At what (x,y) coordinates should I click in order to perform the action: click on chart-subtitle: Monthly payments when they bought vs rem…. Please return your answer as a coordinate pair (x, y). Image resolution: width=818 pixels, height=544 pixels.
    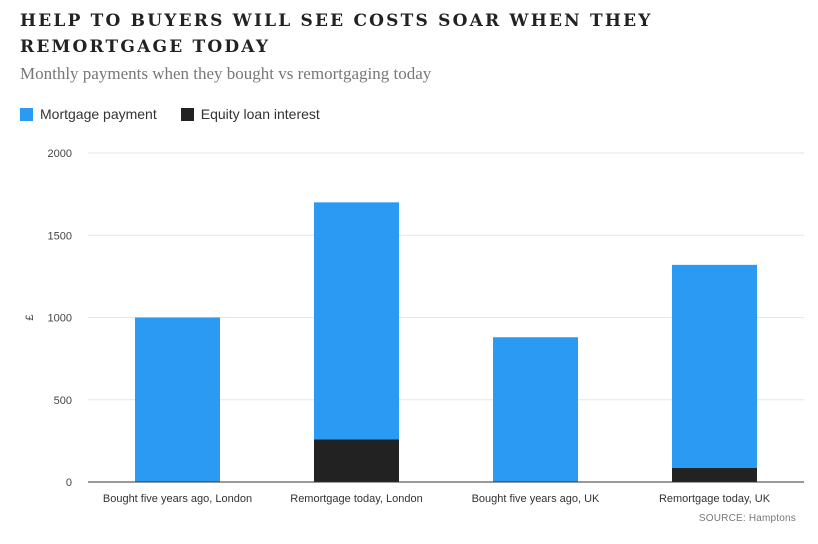
    Looking at the image, I should click on (226, 73).